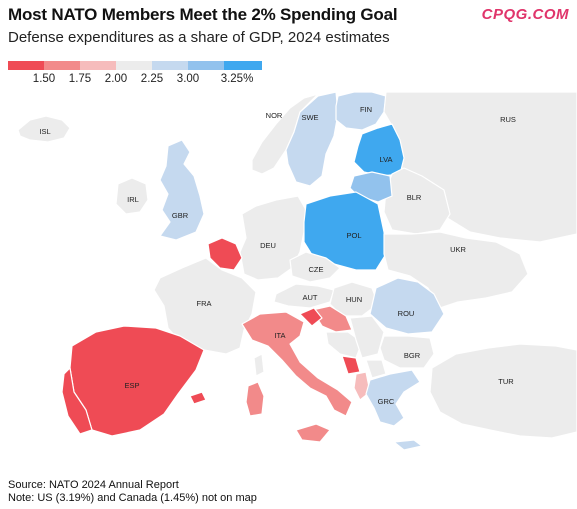  I want to click on color-legend: 1.50 1.75 2.00 2.25 3.00 3.25%, so click(135, 76).